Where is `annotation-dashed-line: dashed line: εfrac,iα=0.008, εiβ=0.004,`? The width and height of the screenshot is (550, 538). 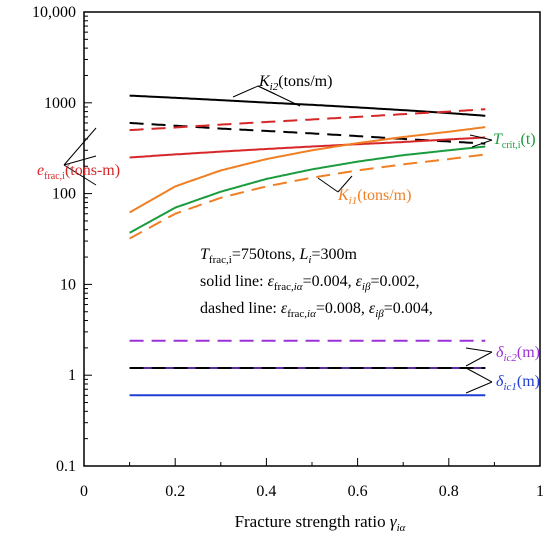
annotation-dashed-line: dashed line: εfrac,iα=0.008, εiβ=0.004, is located at coordinates (316, 310).